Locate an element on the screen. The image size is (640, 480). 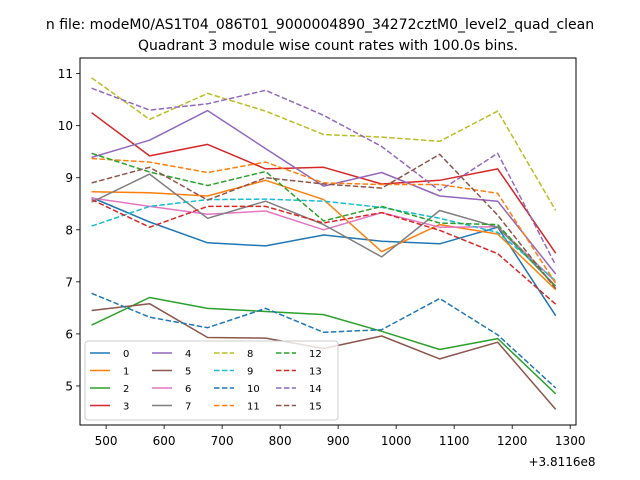
y-tick-label: 9 is located at coordinates (69, 178).